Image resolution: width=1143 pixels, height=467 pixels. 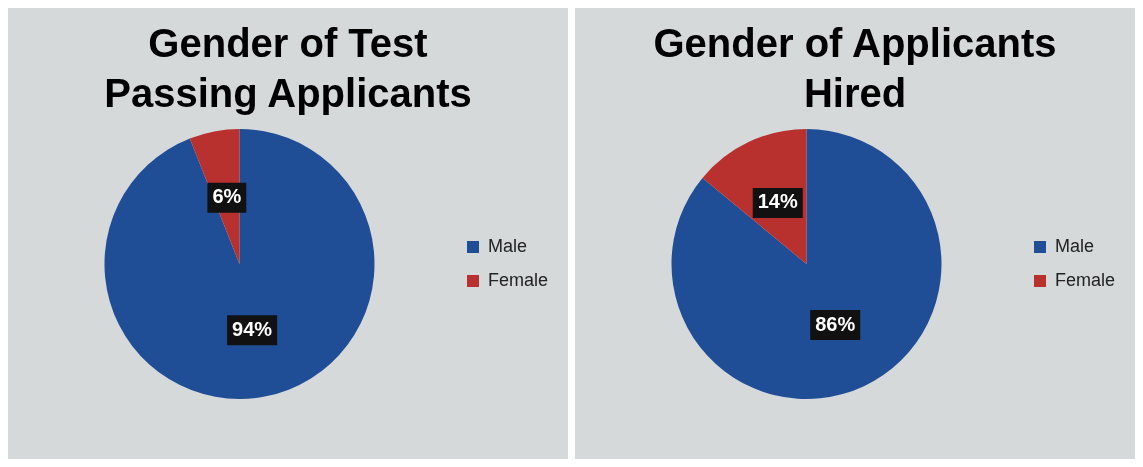 I want to click on data-label: 6%, so click(x=227, y=196).